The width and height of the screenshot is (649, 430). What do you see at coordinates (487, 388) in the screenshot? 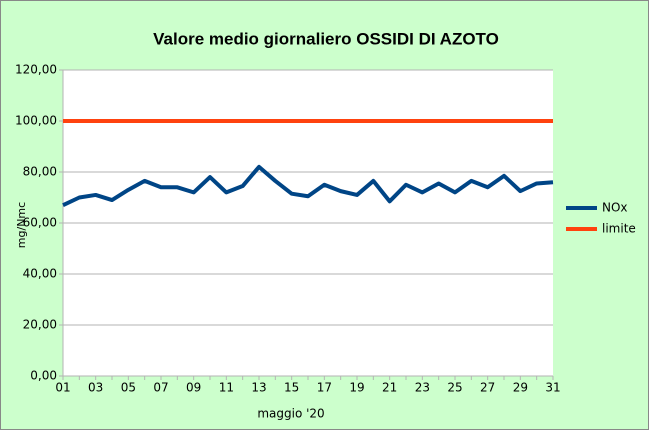
I see `x-tick-label: 27` at bounding box center [487, 388].